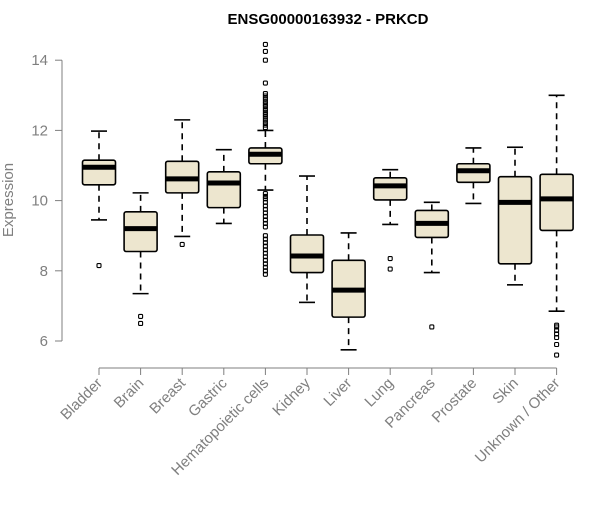 This screenshot has width=600, height=505. What do you see at coordinates (455, 401) in the screenshot?
I see `x-tick-label: Prostate` at bounding box center [455, 401].